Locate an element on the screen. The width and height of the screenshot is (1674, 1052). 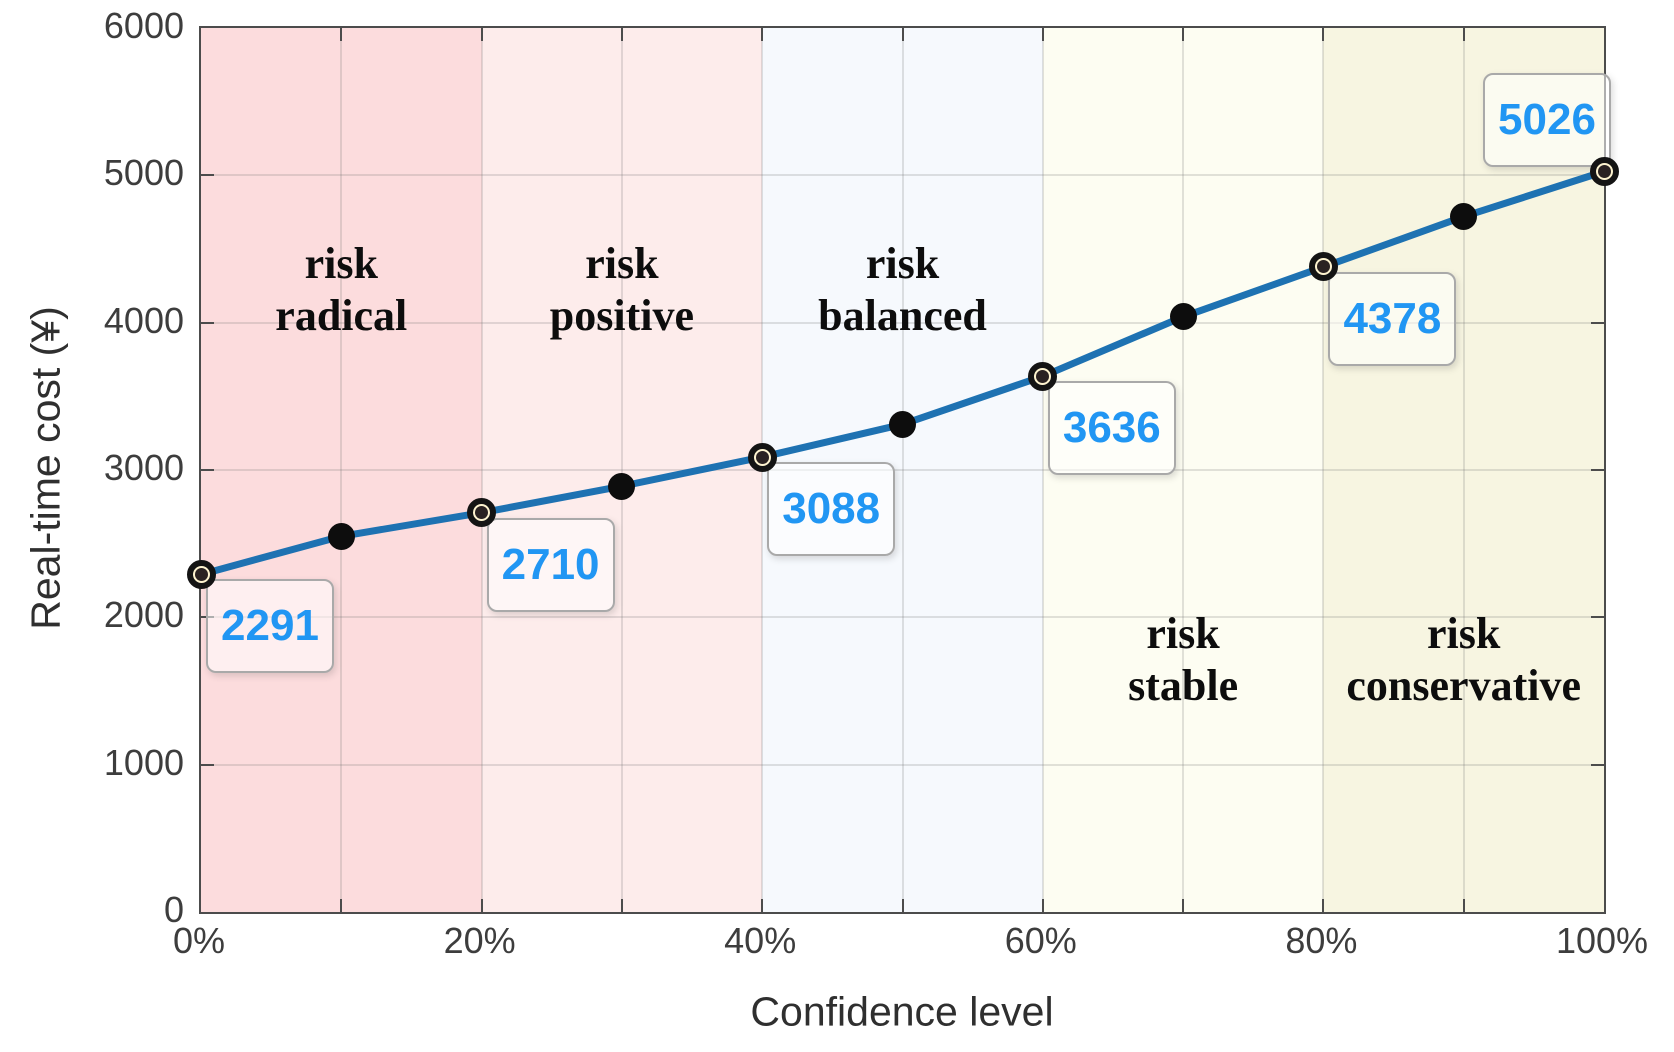
annotation-box: 5026 is located at coordinates (1547, 119).